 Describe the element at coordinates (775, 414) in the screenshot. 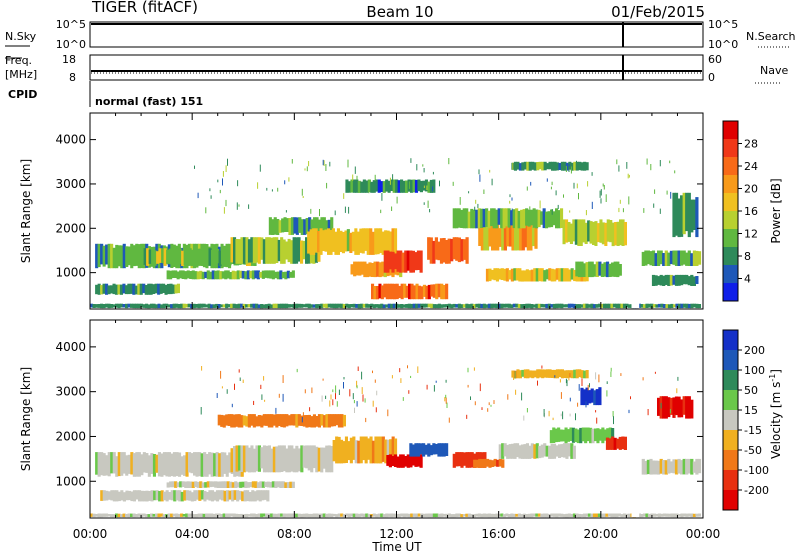

I see `velocity-colorbar-label: Velocity [m s-1]` at that location.